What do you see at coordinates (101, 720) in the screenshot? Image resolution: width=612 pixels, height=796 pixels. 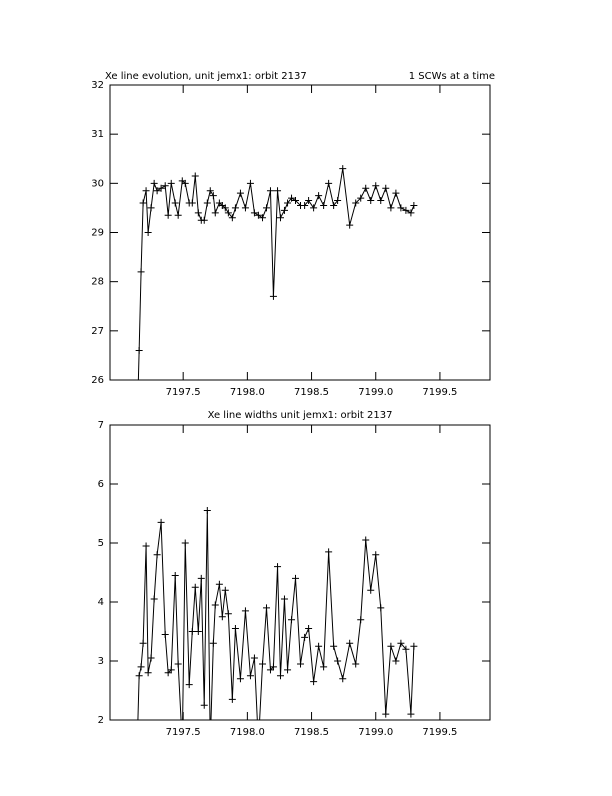 I see `y-tick-label: 2` at bounding box center [101, 720].